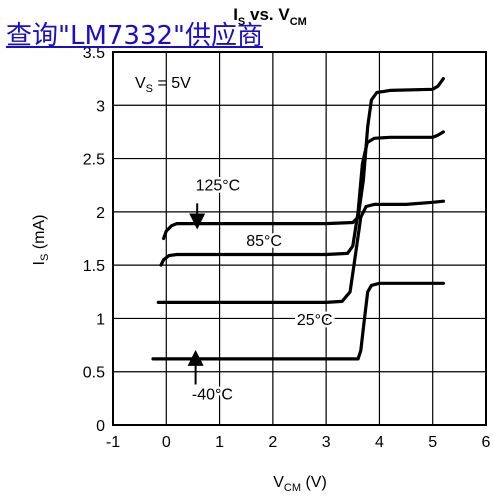  What do you see at coordinates (315, 320) in the screenshot?
I see `series-annotation-label: 25°C` at bounding box center [315, 320].